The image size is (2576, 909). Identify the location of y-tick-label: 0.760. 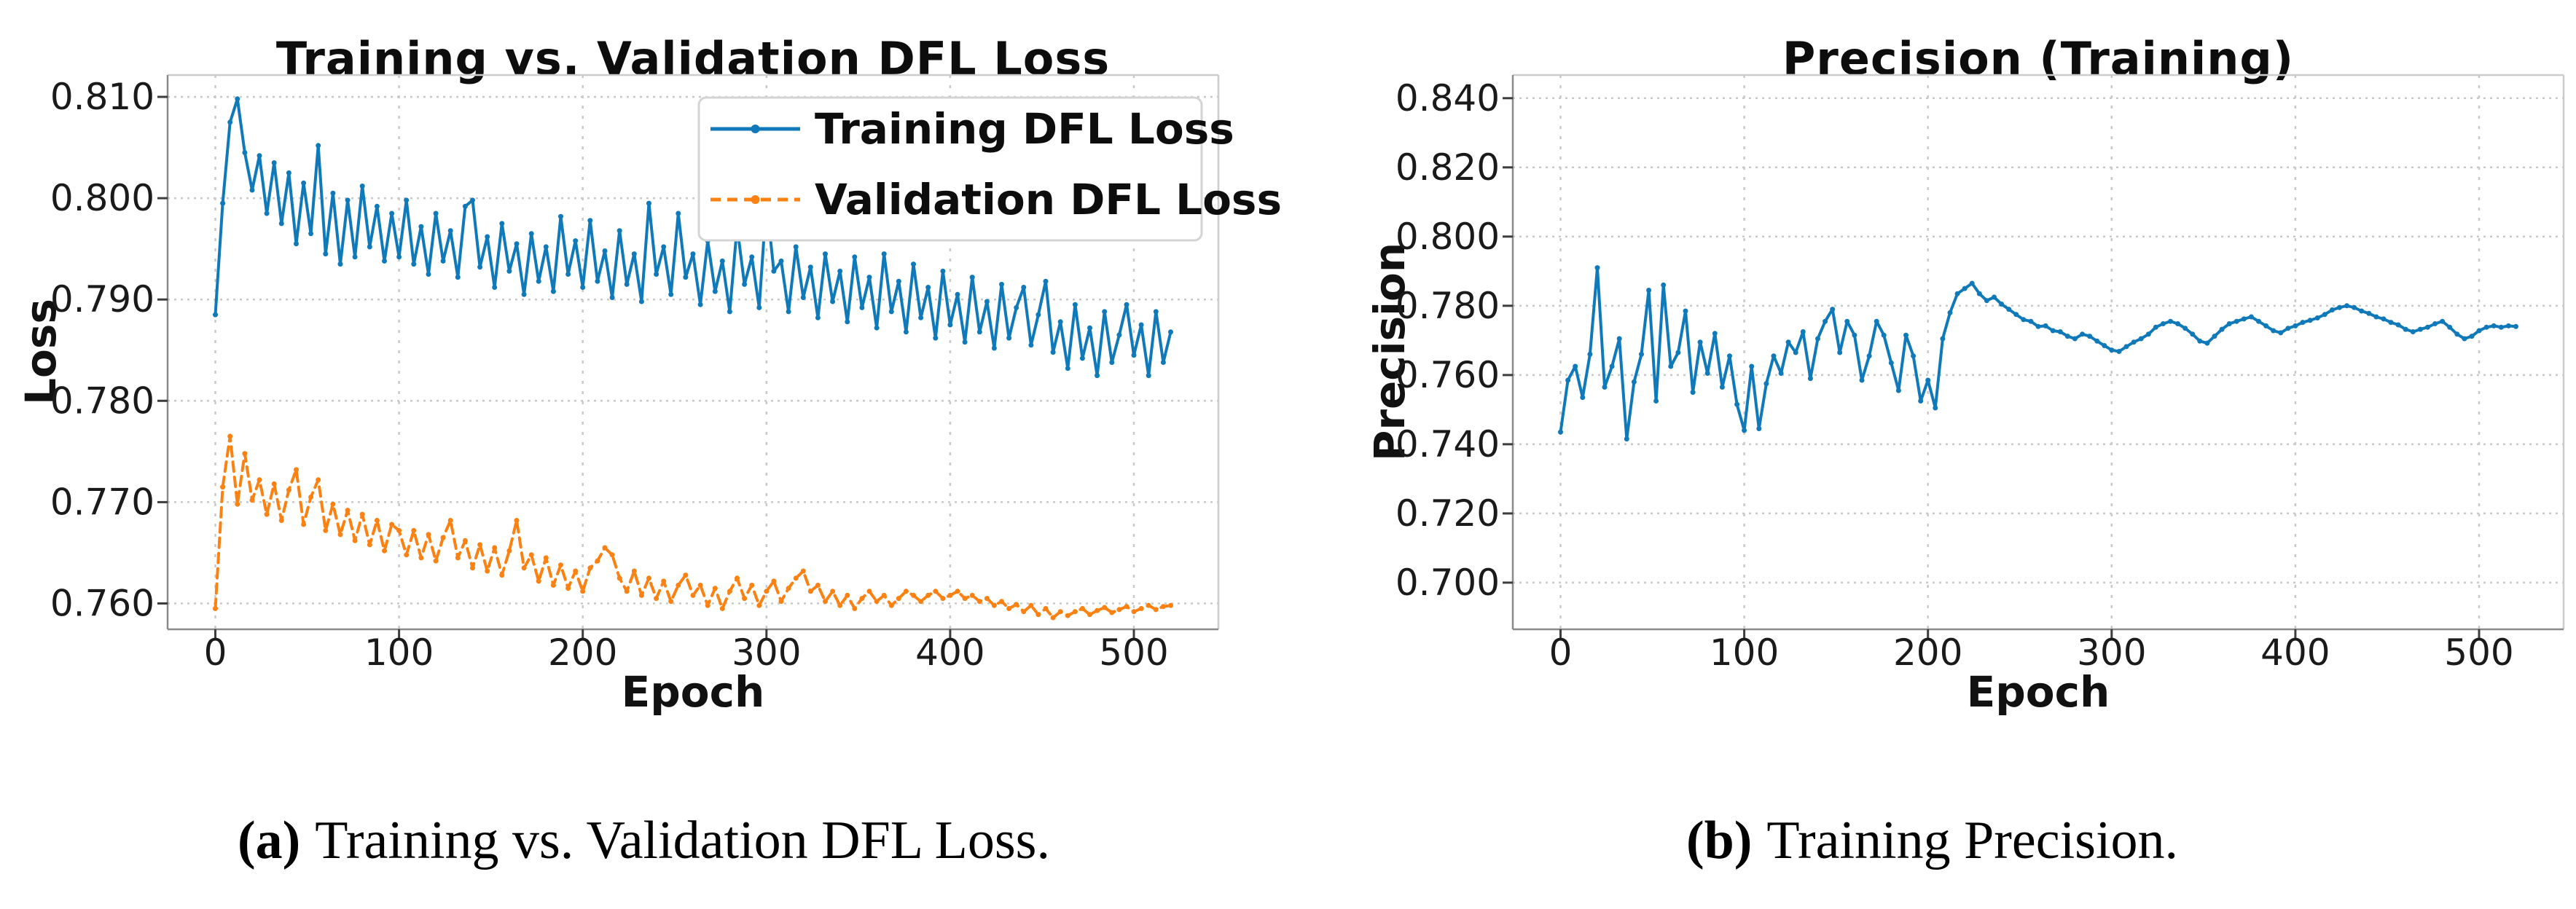
(102, 604).